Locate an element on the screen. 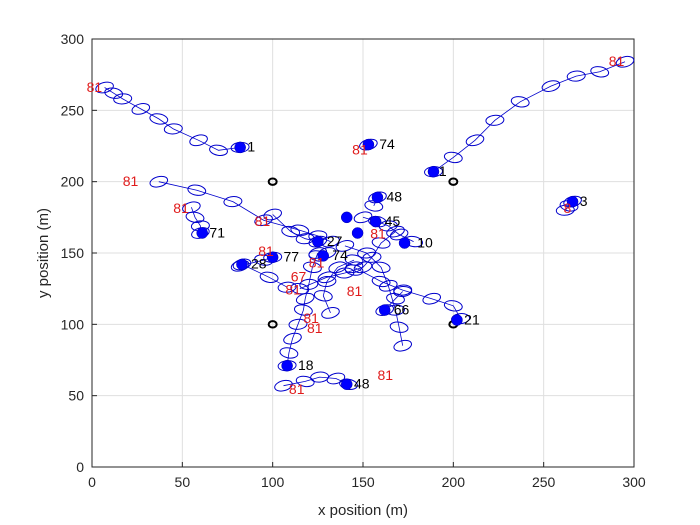  node-id-label: 66 is located at coordinates (402, 309).